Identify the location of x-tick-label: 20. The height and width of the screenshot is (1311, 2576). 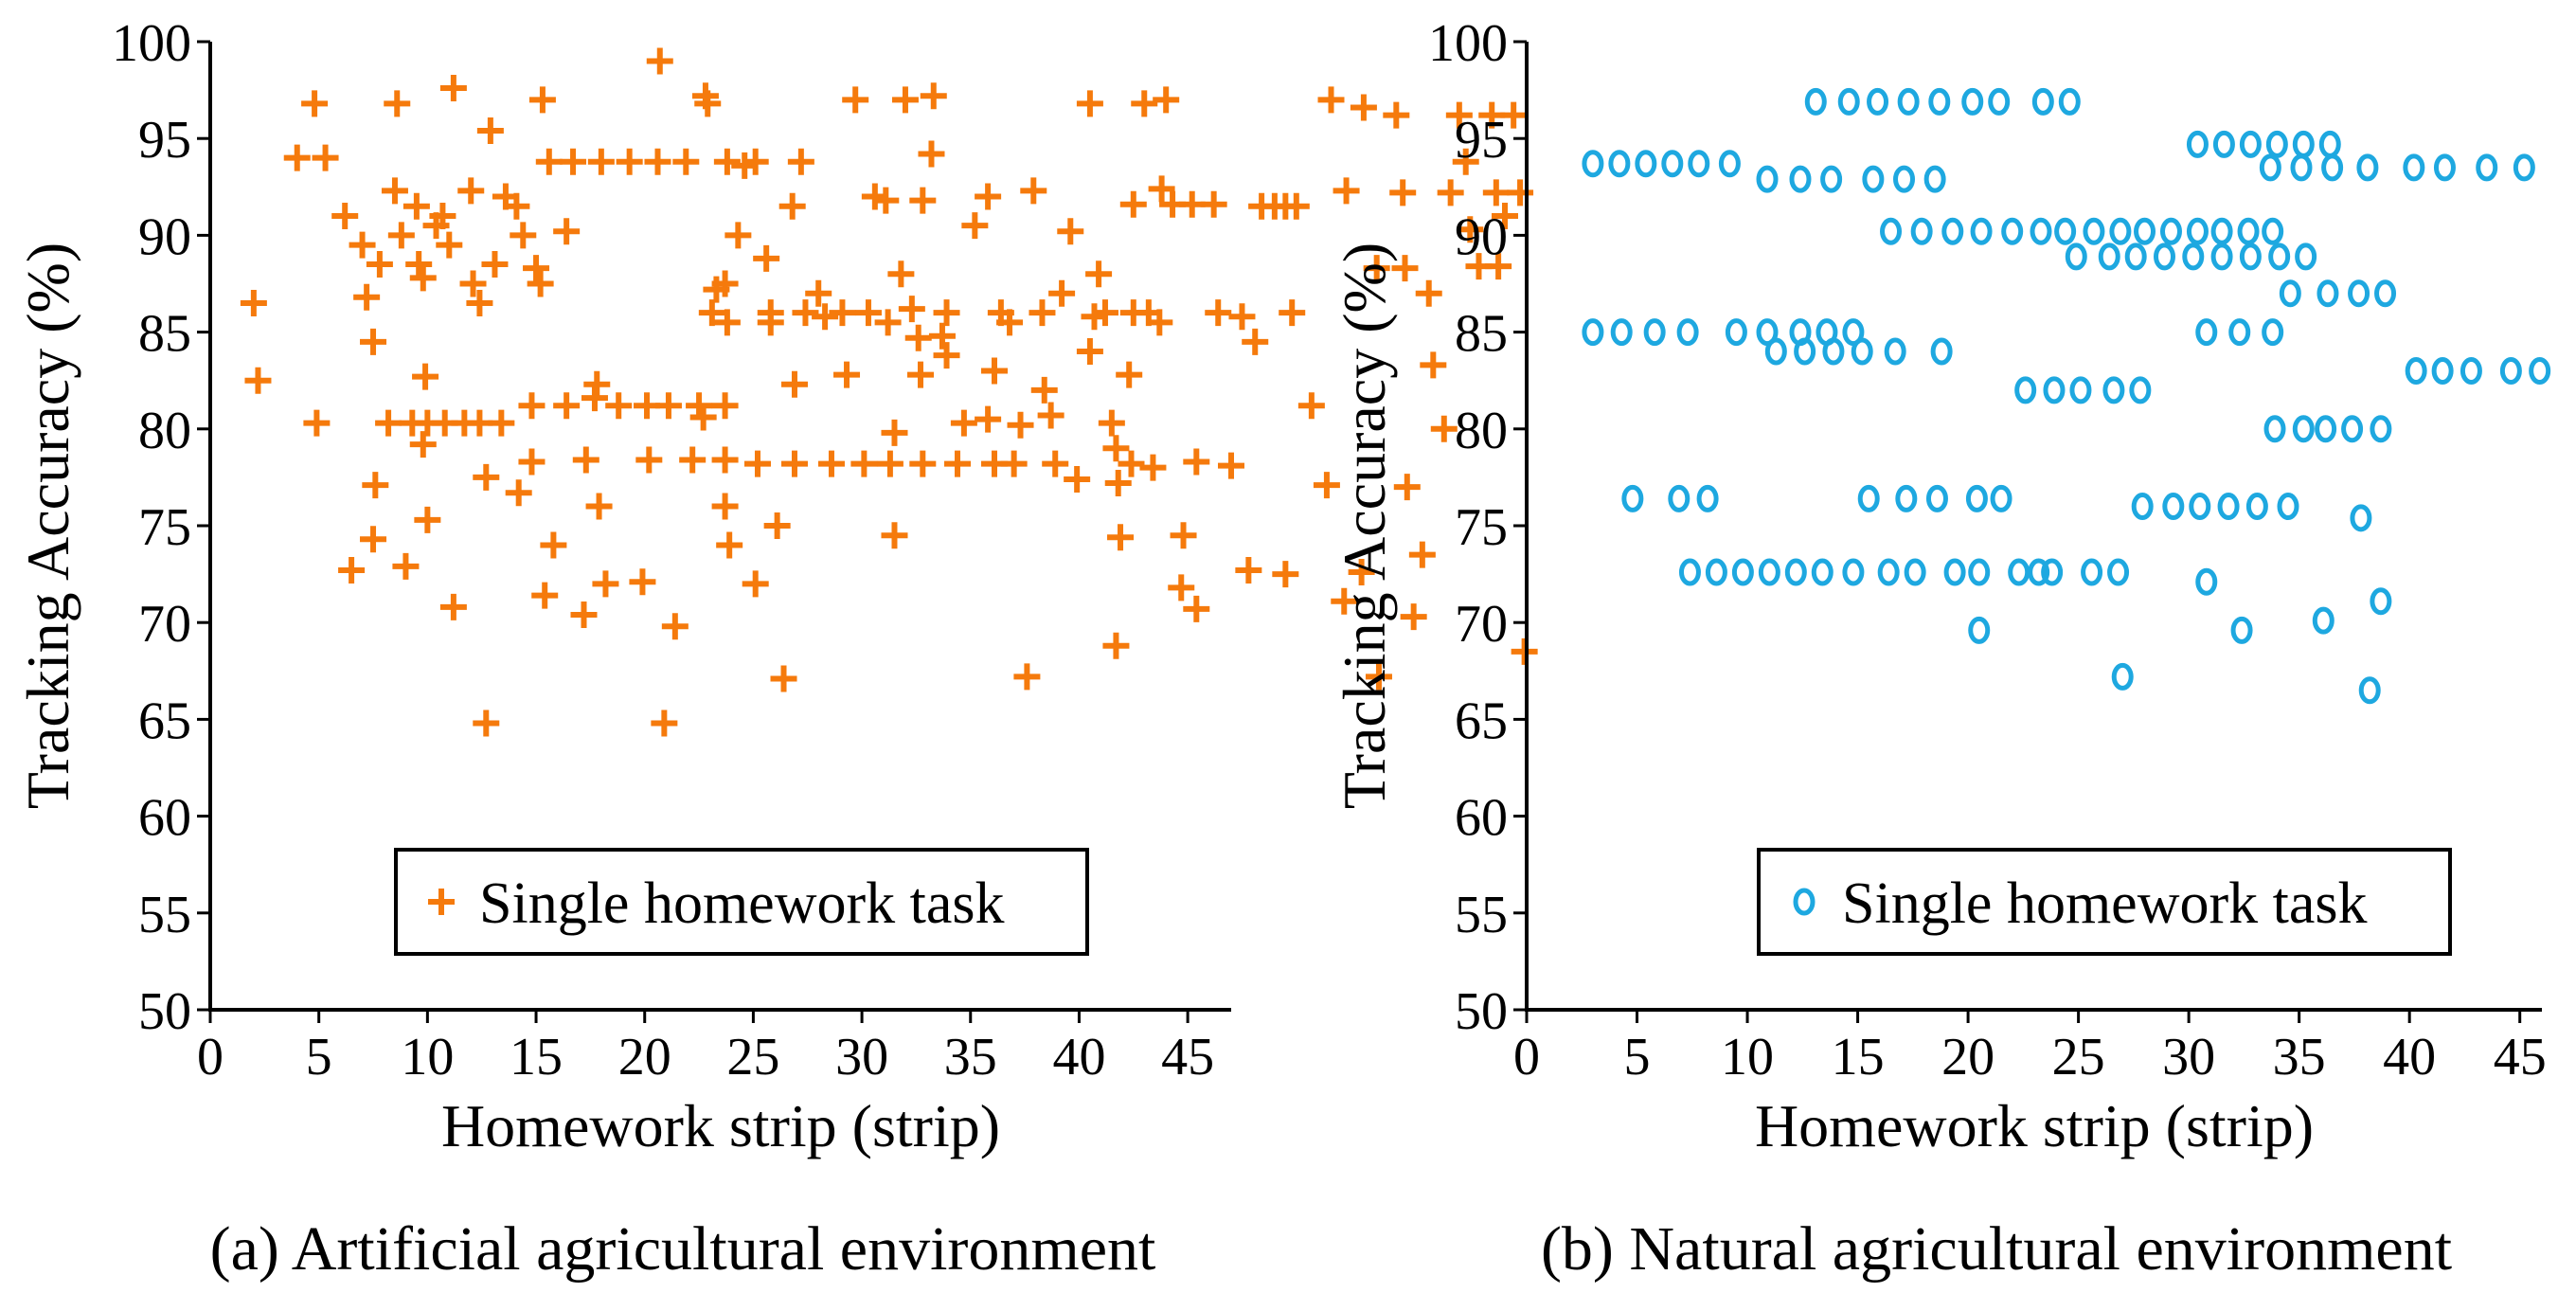
(1968, 1057).